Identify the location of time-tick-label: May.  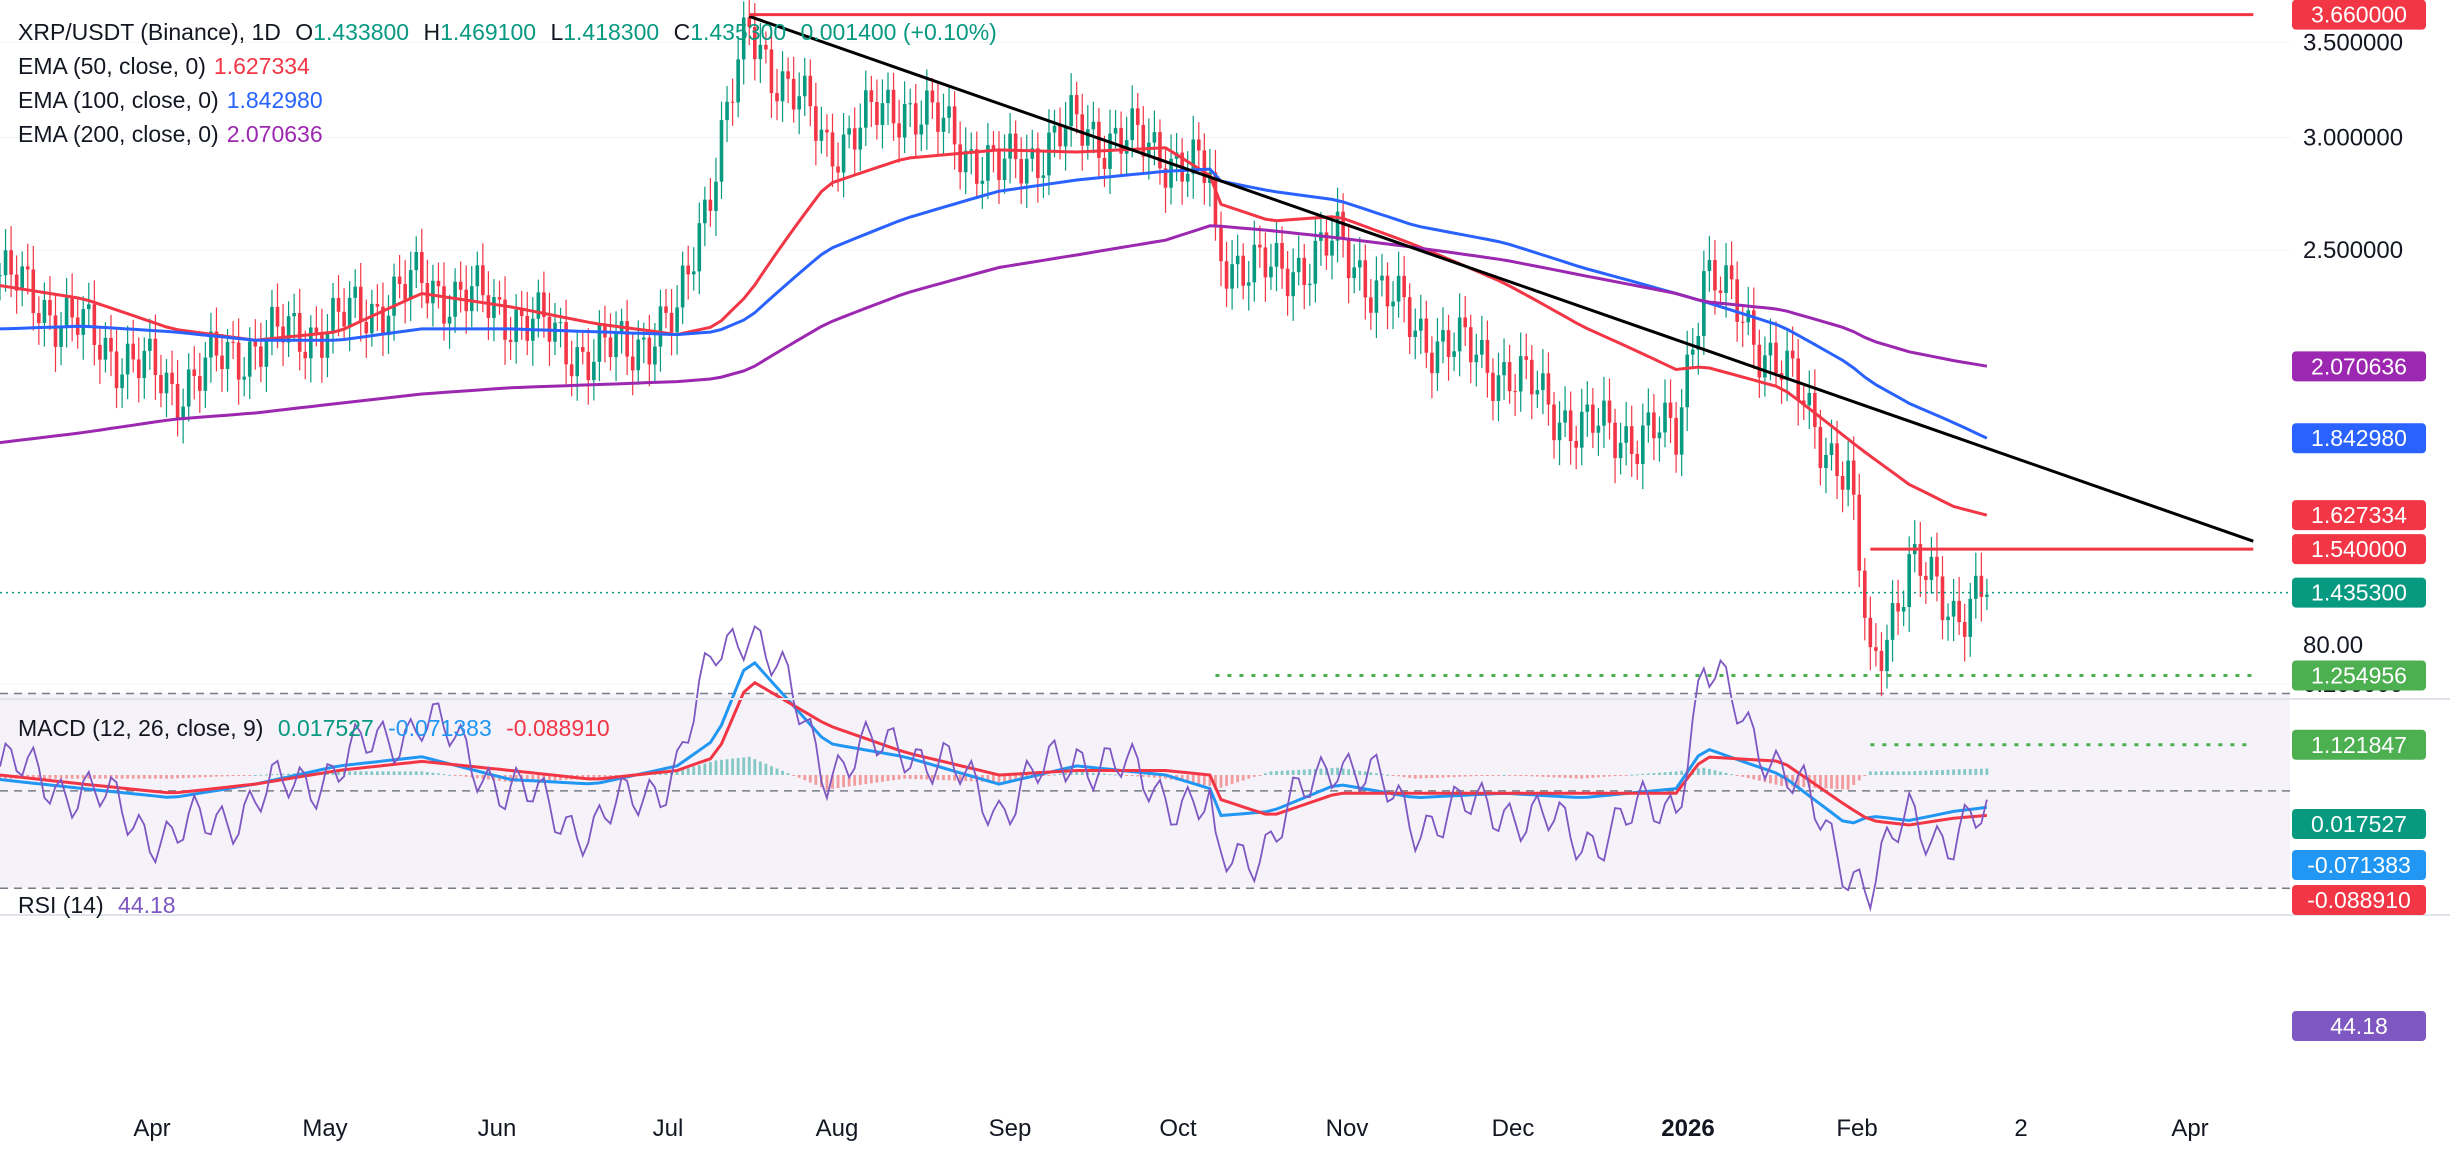
(324, 1128).